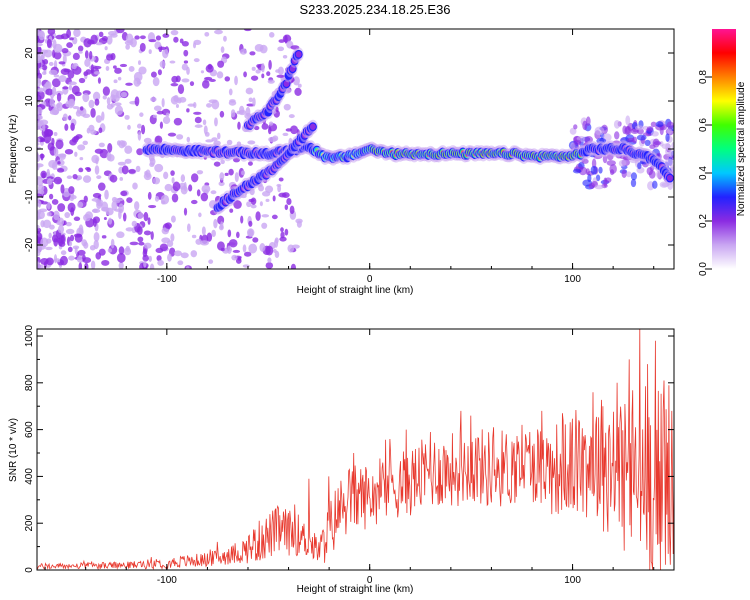  Describe the element at coordinates (572, 279) in the screenshot. I see `x-tick-label: 100` at that location.